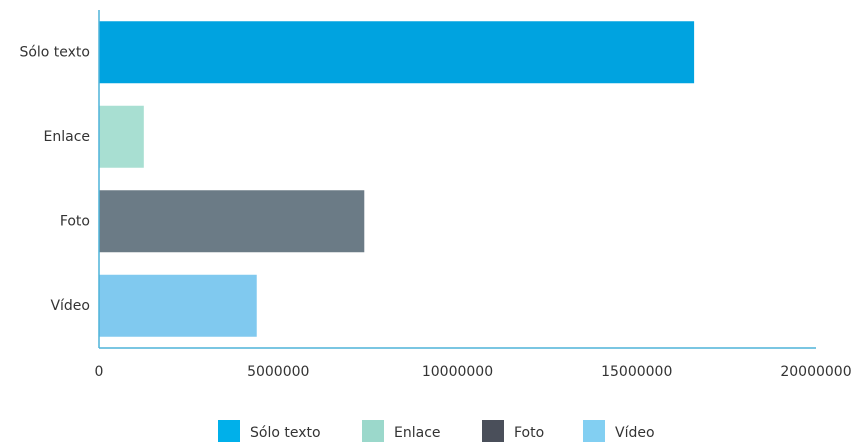  What do you see at coordinates (815, 372) in the screenshot?
I see `x-tick-label: 20000000` at bounding box center [815, 372].